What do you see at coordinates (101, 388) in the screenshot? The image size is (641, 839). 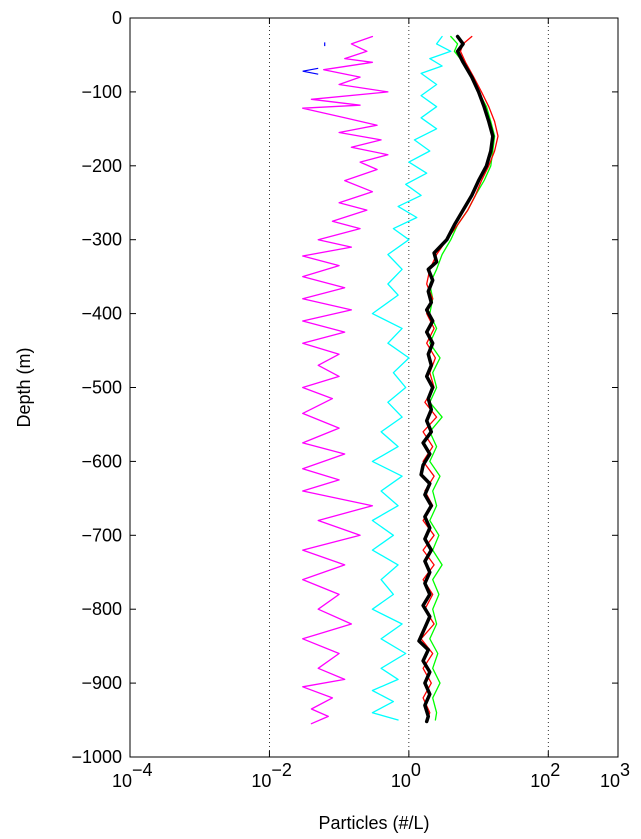 I see `y-tick-label: −500` at bounding box center [101, 388].